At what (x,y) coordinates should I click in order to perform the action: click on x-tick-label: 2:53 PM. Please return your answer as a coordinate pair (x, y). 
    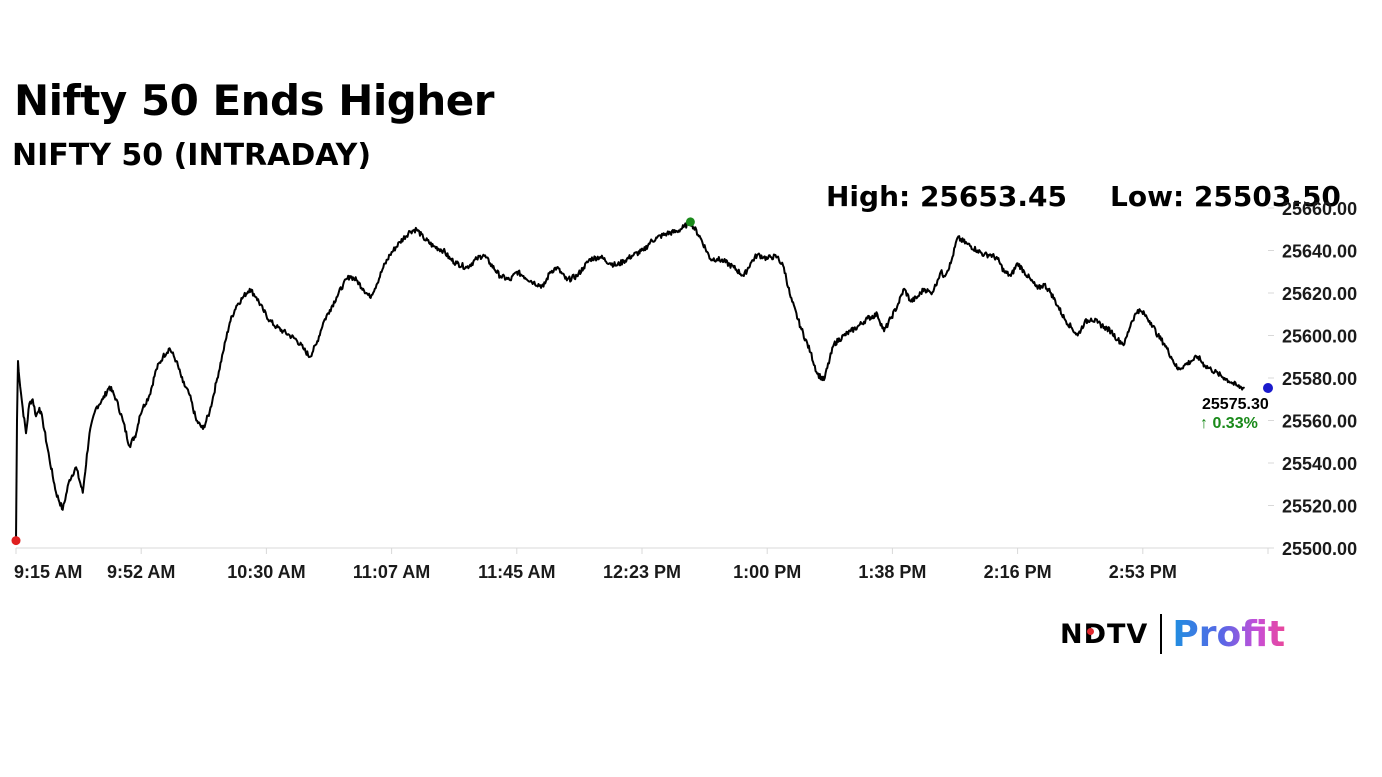
    Looking at the image, I should click on (1143, 572).